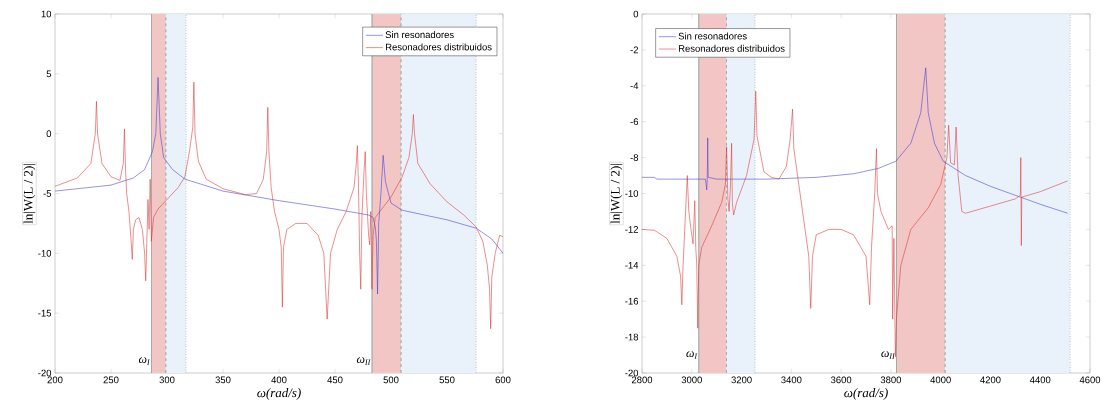  Describe the element at coordinates (634, 50) in the screenshot. I see `y-tick-label: -2` at that location.